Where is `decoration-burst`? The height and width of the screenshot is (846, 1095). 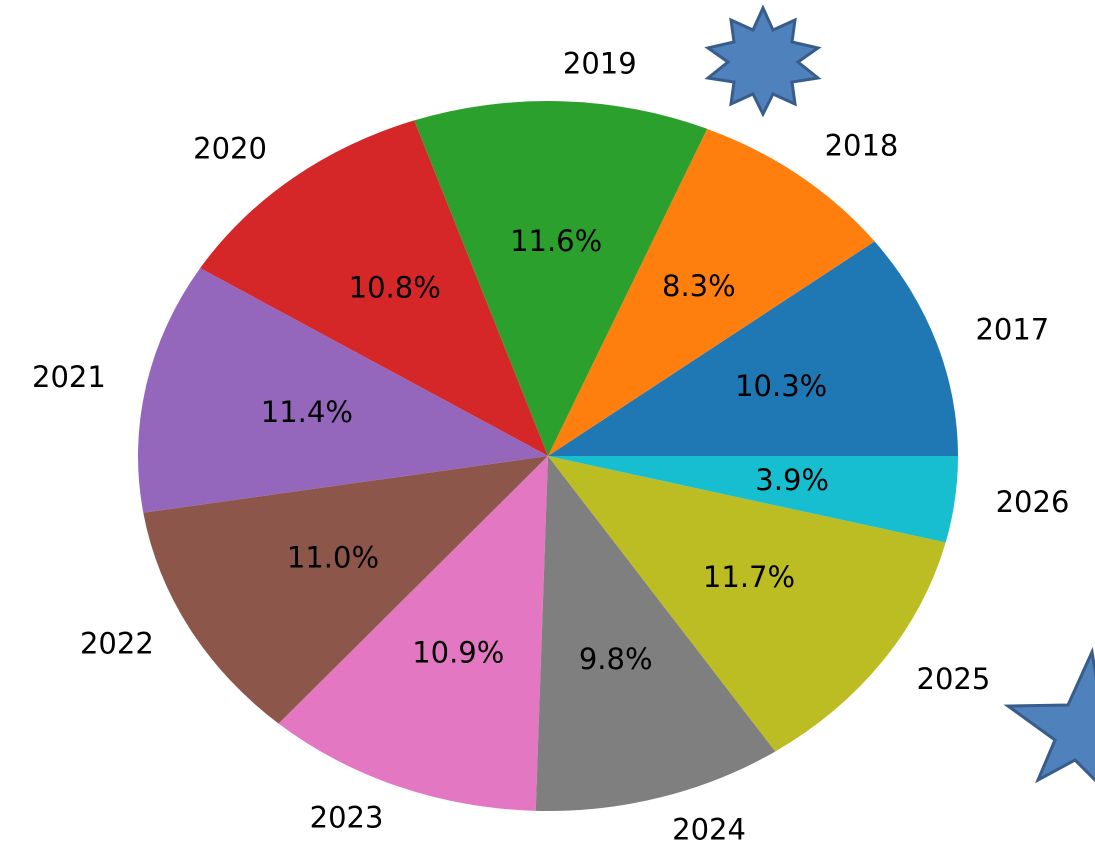 decoration-burst is located at coordinates (763, 61).